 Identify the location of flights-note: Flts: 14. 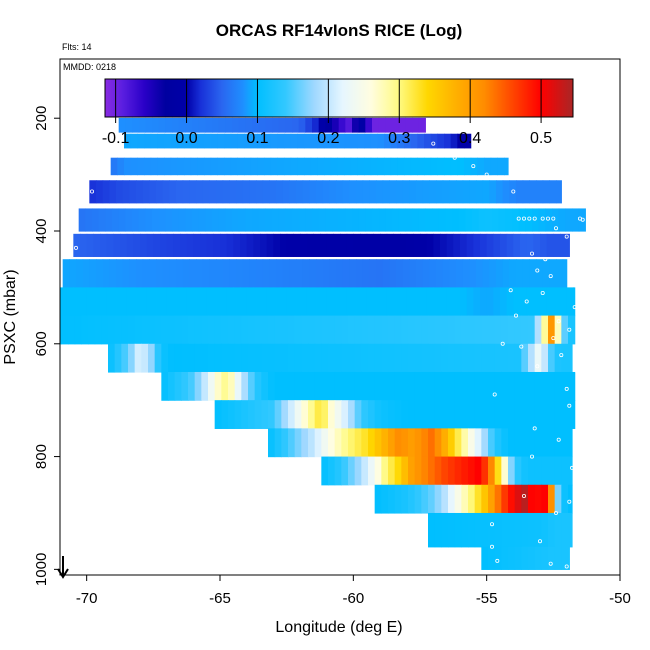
(77, 47).